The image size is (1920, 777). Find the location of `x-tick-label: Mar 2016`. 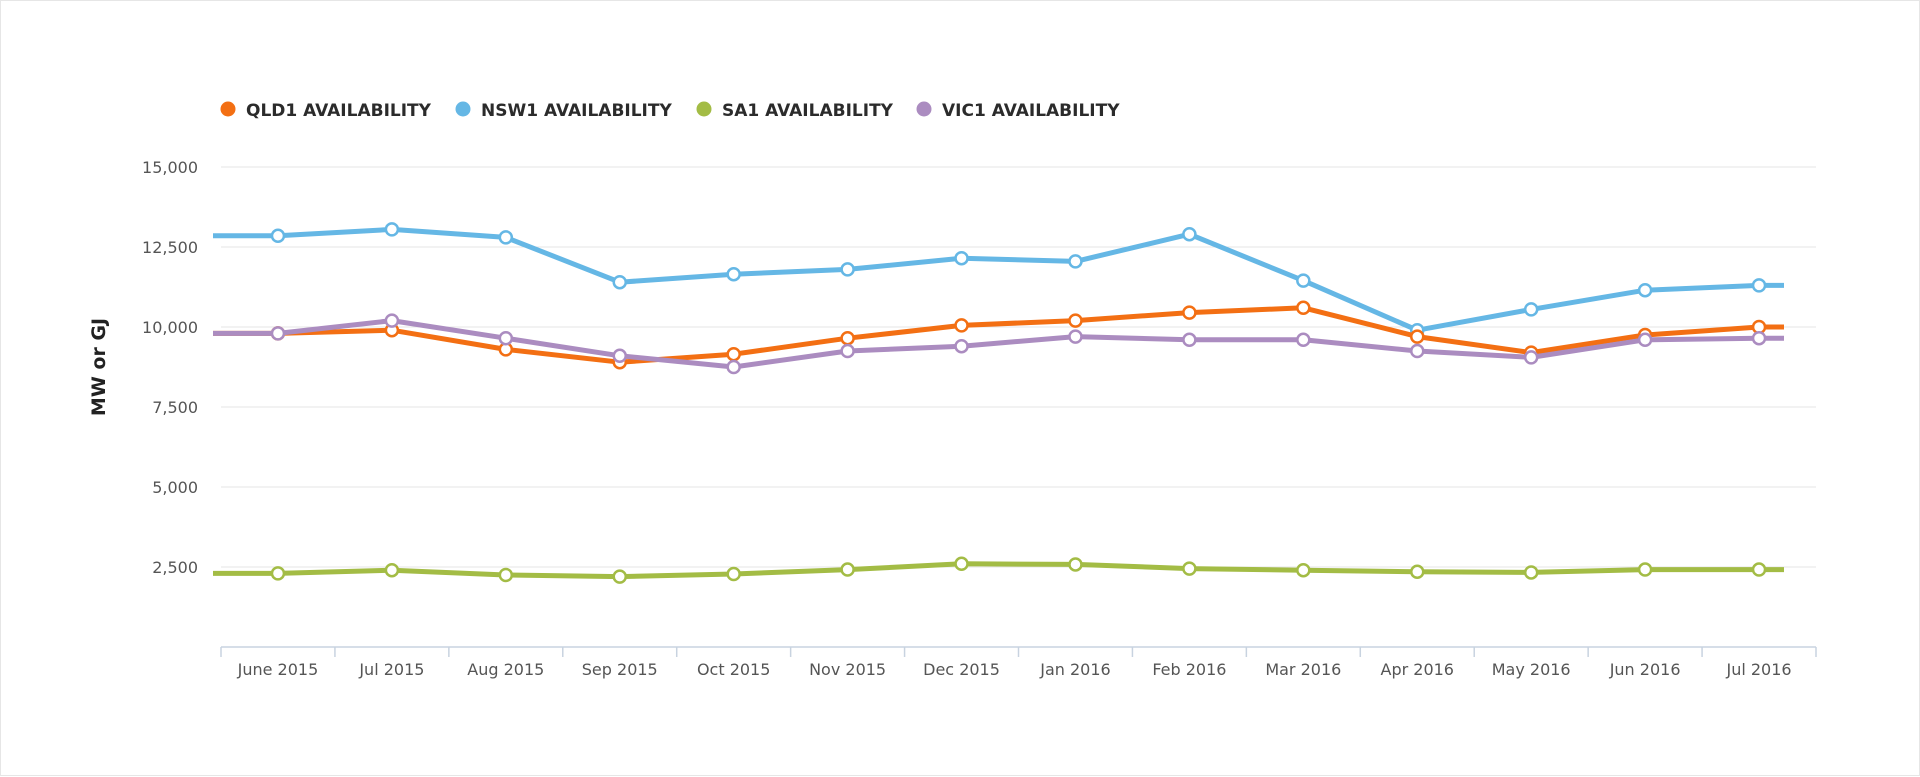

x-tick-label: Mar 2016 is located at coordinates (1303, 669).